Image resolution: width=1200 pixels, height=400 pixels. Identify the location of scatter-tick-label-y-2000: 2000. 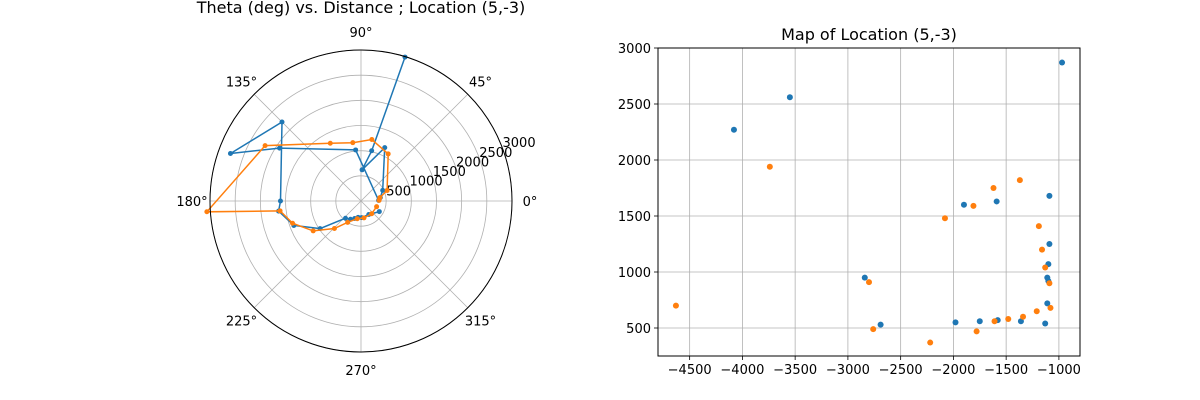
(634, 161).